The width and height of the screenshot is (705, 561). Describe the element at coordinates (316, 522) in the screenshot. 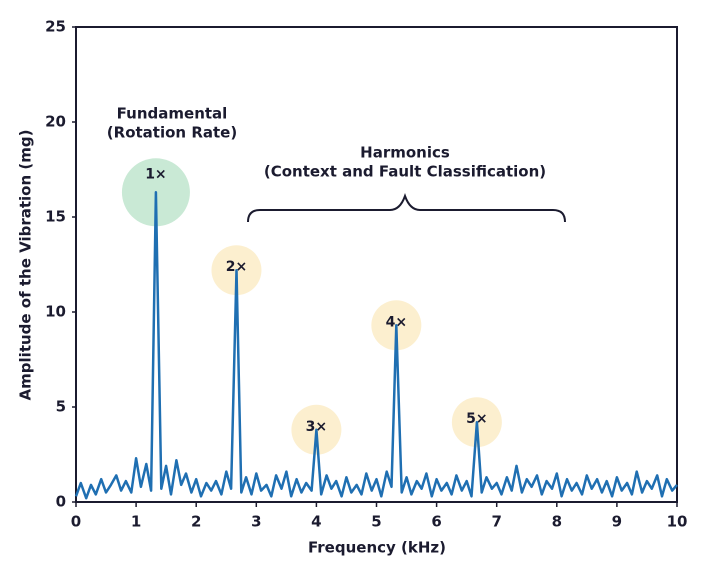

I see `x-tick-label: 4` at that location.